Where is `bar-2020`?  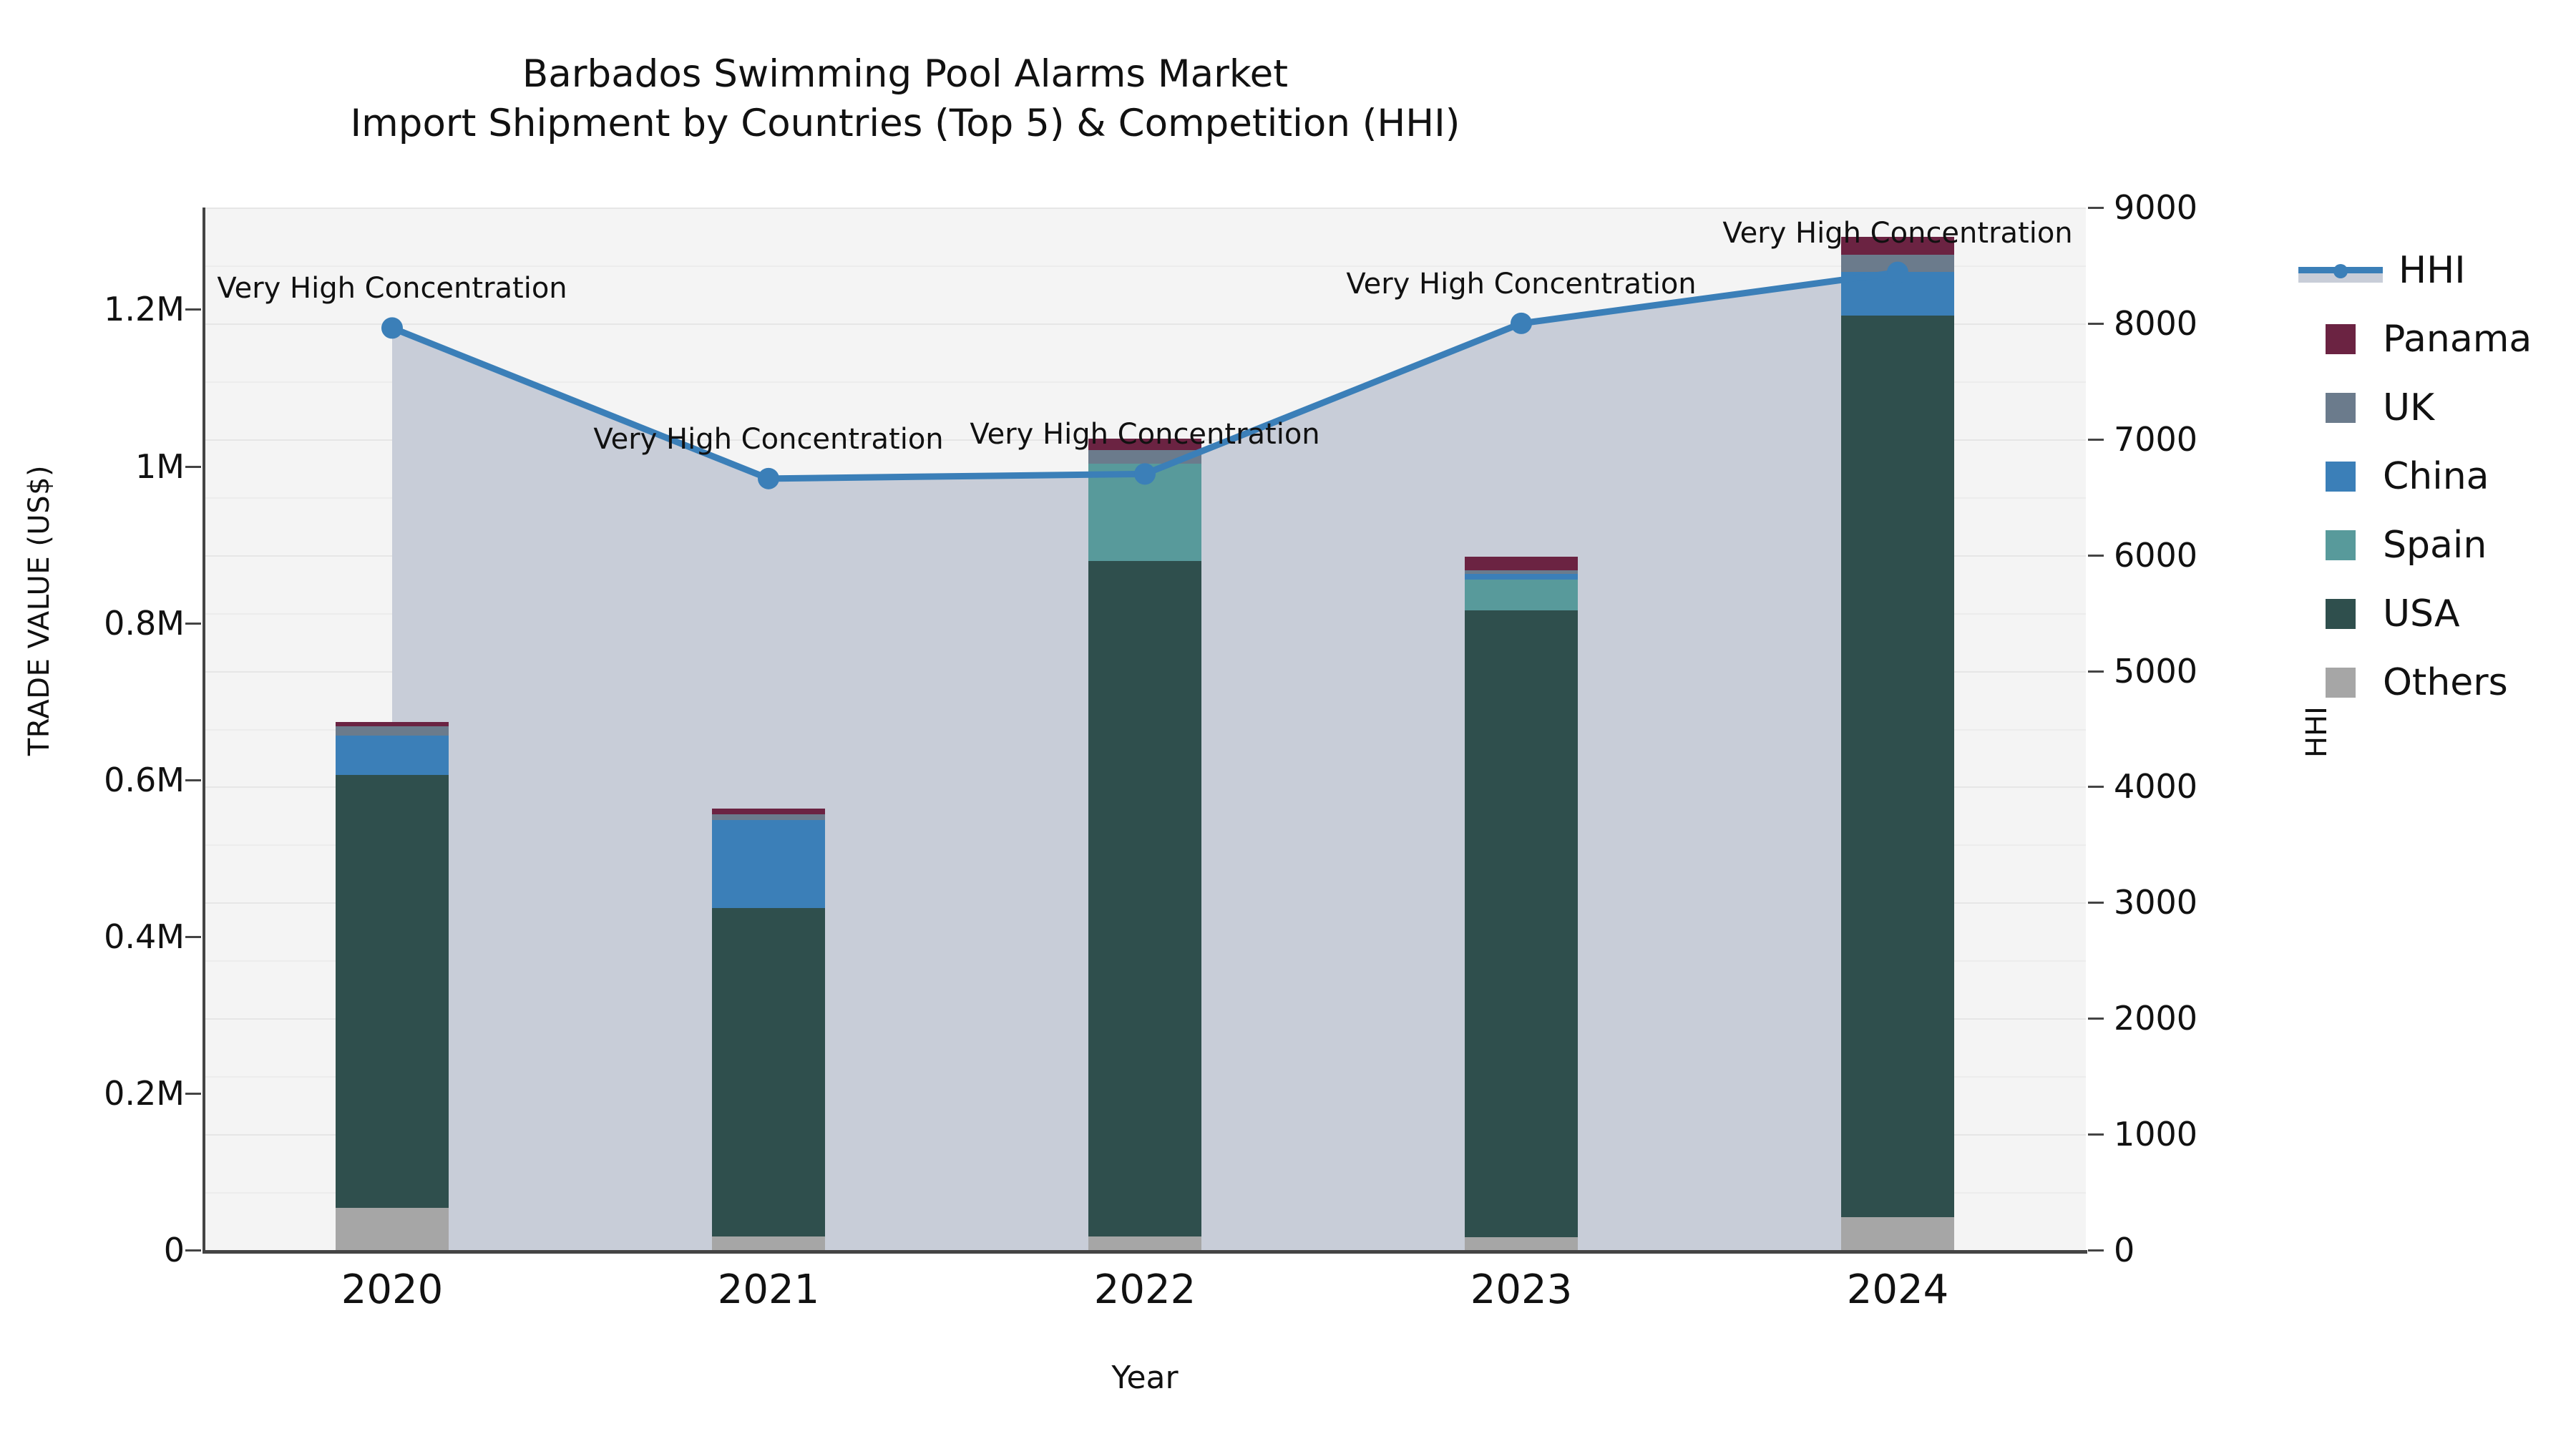 bar-2020 is located at coordinates (392, 985).